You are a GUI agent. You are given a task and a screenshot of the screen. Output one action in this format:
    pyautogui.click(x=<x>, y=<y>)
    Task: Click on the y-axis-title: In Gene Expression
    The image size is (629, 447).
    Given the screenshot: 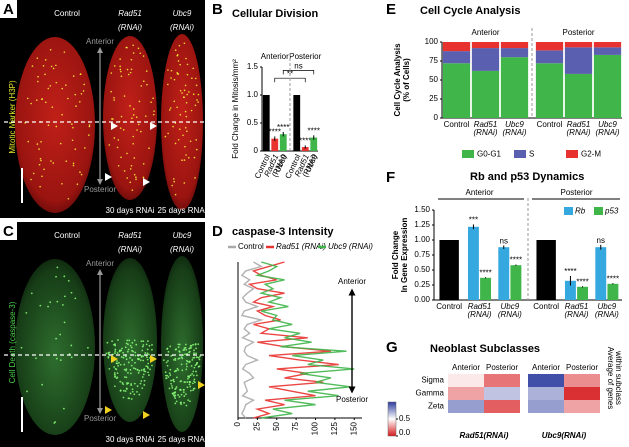 What is the action you would take?
    pyautogui.click(x=404, y=255)
    